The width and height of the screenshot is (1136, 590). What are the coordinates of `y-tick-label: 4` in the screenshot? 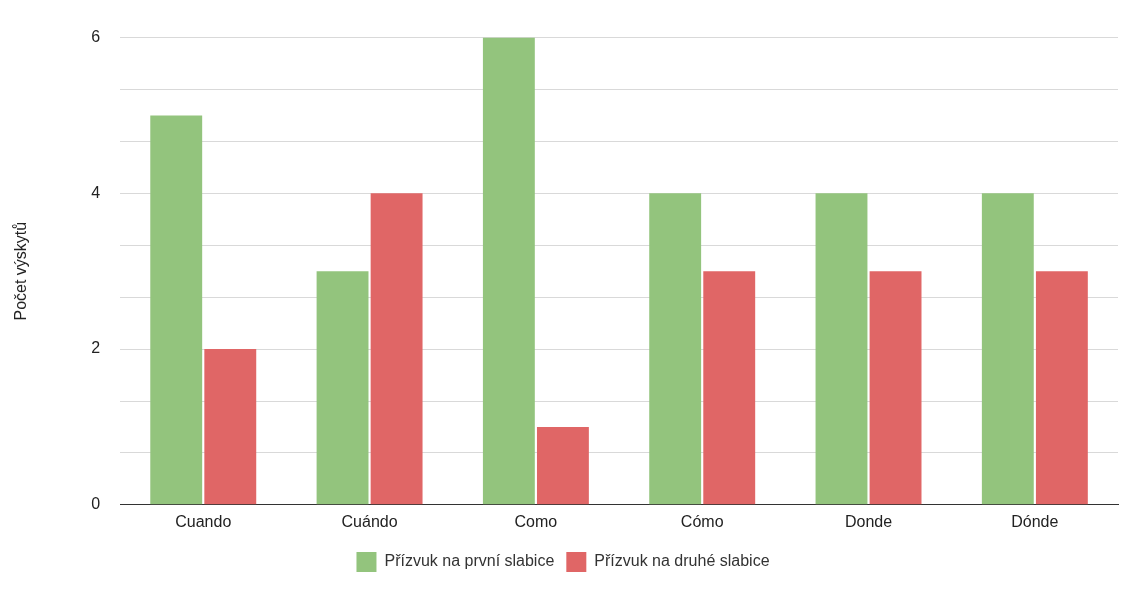 It's located at (96, 192).